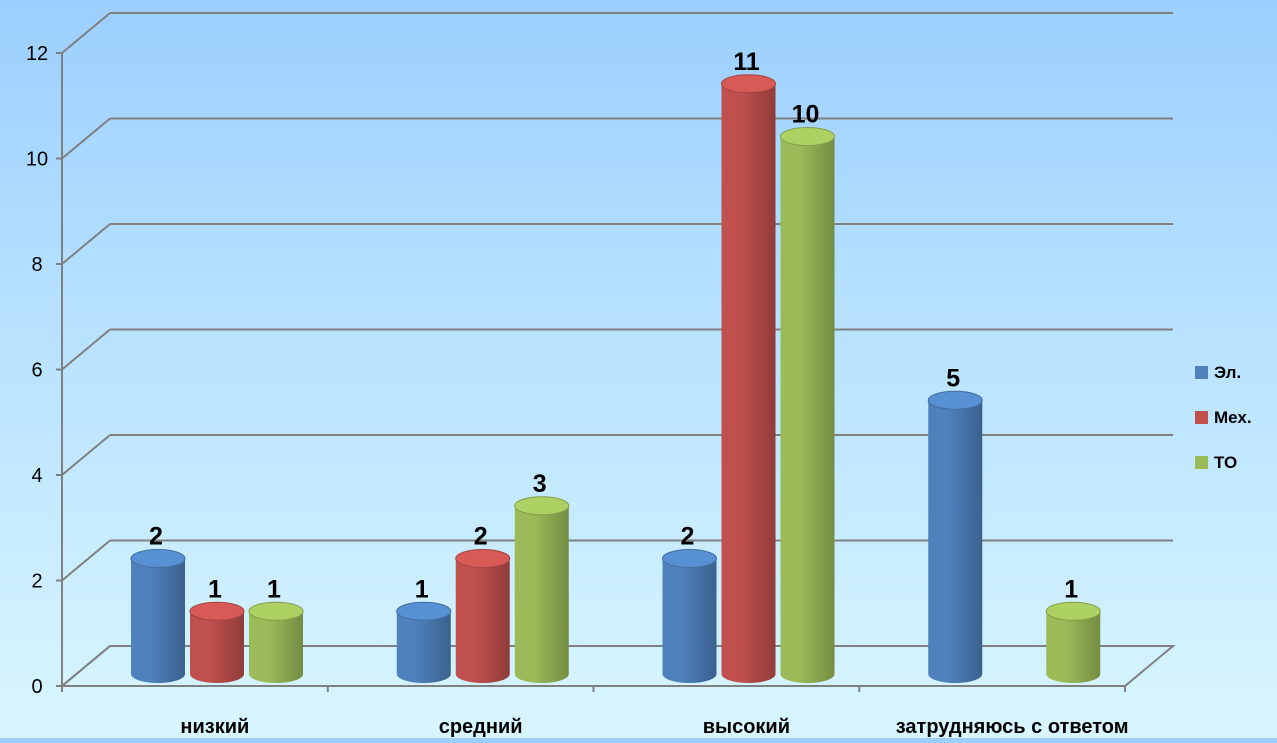  Describe the element at coordinates (540, 484) in the screenshot. I see `data-label: 3` at that location.